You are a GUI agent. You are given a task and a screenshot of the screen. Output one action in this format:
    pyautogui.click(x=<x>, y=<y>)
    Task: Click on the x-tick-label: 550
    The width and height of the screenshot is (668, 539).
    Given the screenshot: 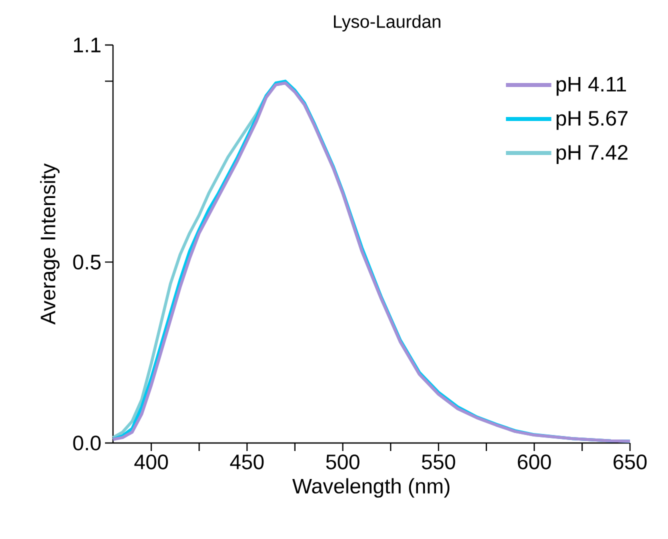 What is the action you would take?
    pyautogui.click(x=439, y=462)
    